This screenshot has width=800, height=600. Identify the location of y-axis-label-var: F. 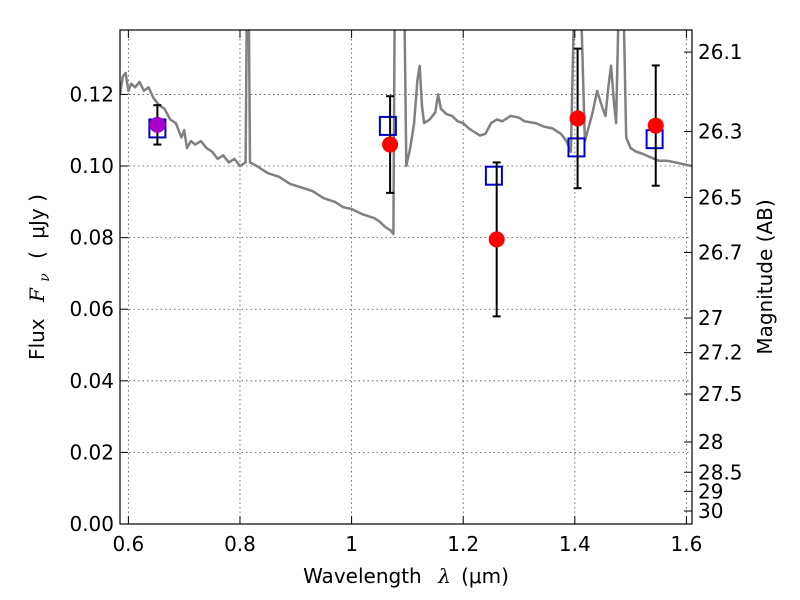
(37, 295).